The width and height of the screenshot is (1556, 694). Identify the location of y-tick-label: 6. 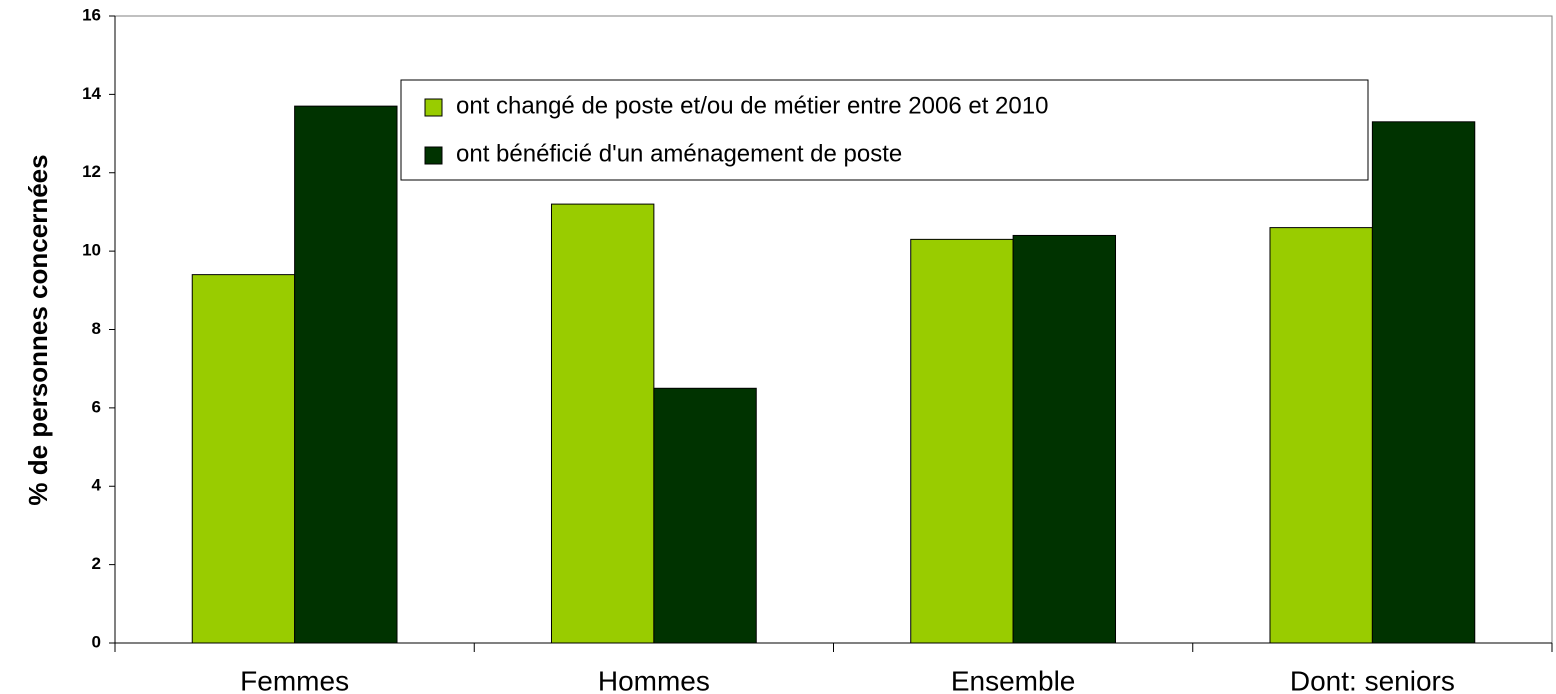
(96, 406).